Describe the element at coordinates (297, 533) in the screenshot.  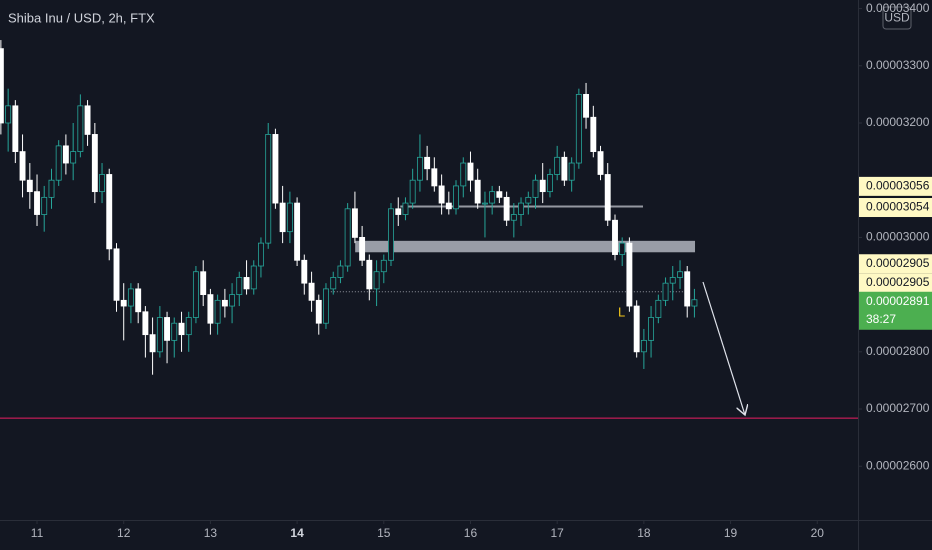
I see `x-tick-label: 14` at that location.